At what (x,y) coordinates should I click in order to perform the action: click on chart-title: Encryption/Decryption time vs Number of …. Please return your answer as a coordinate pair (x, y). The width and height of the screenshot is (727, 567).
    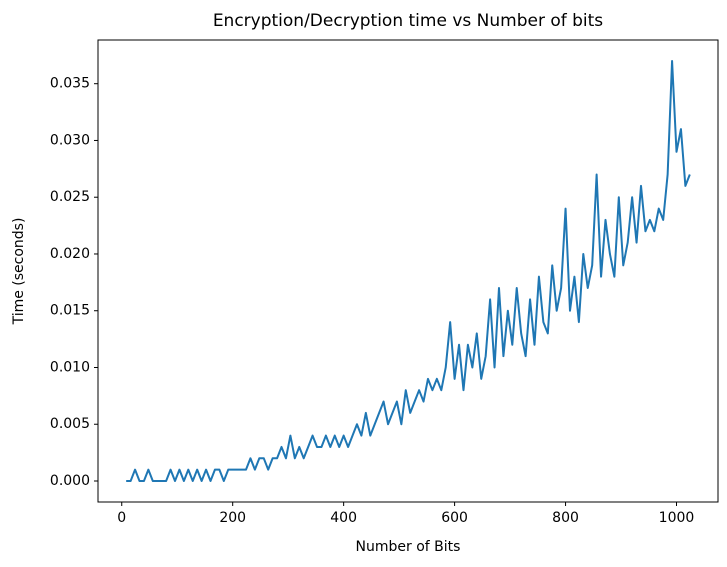
    Looking at the image, I should click on (408, 21).